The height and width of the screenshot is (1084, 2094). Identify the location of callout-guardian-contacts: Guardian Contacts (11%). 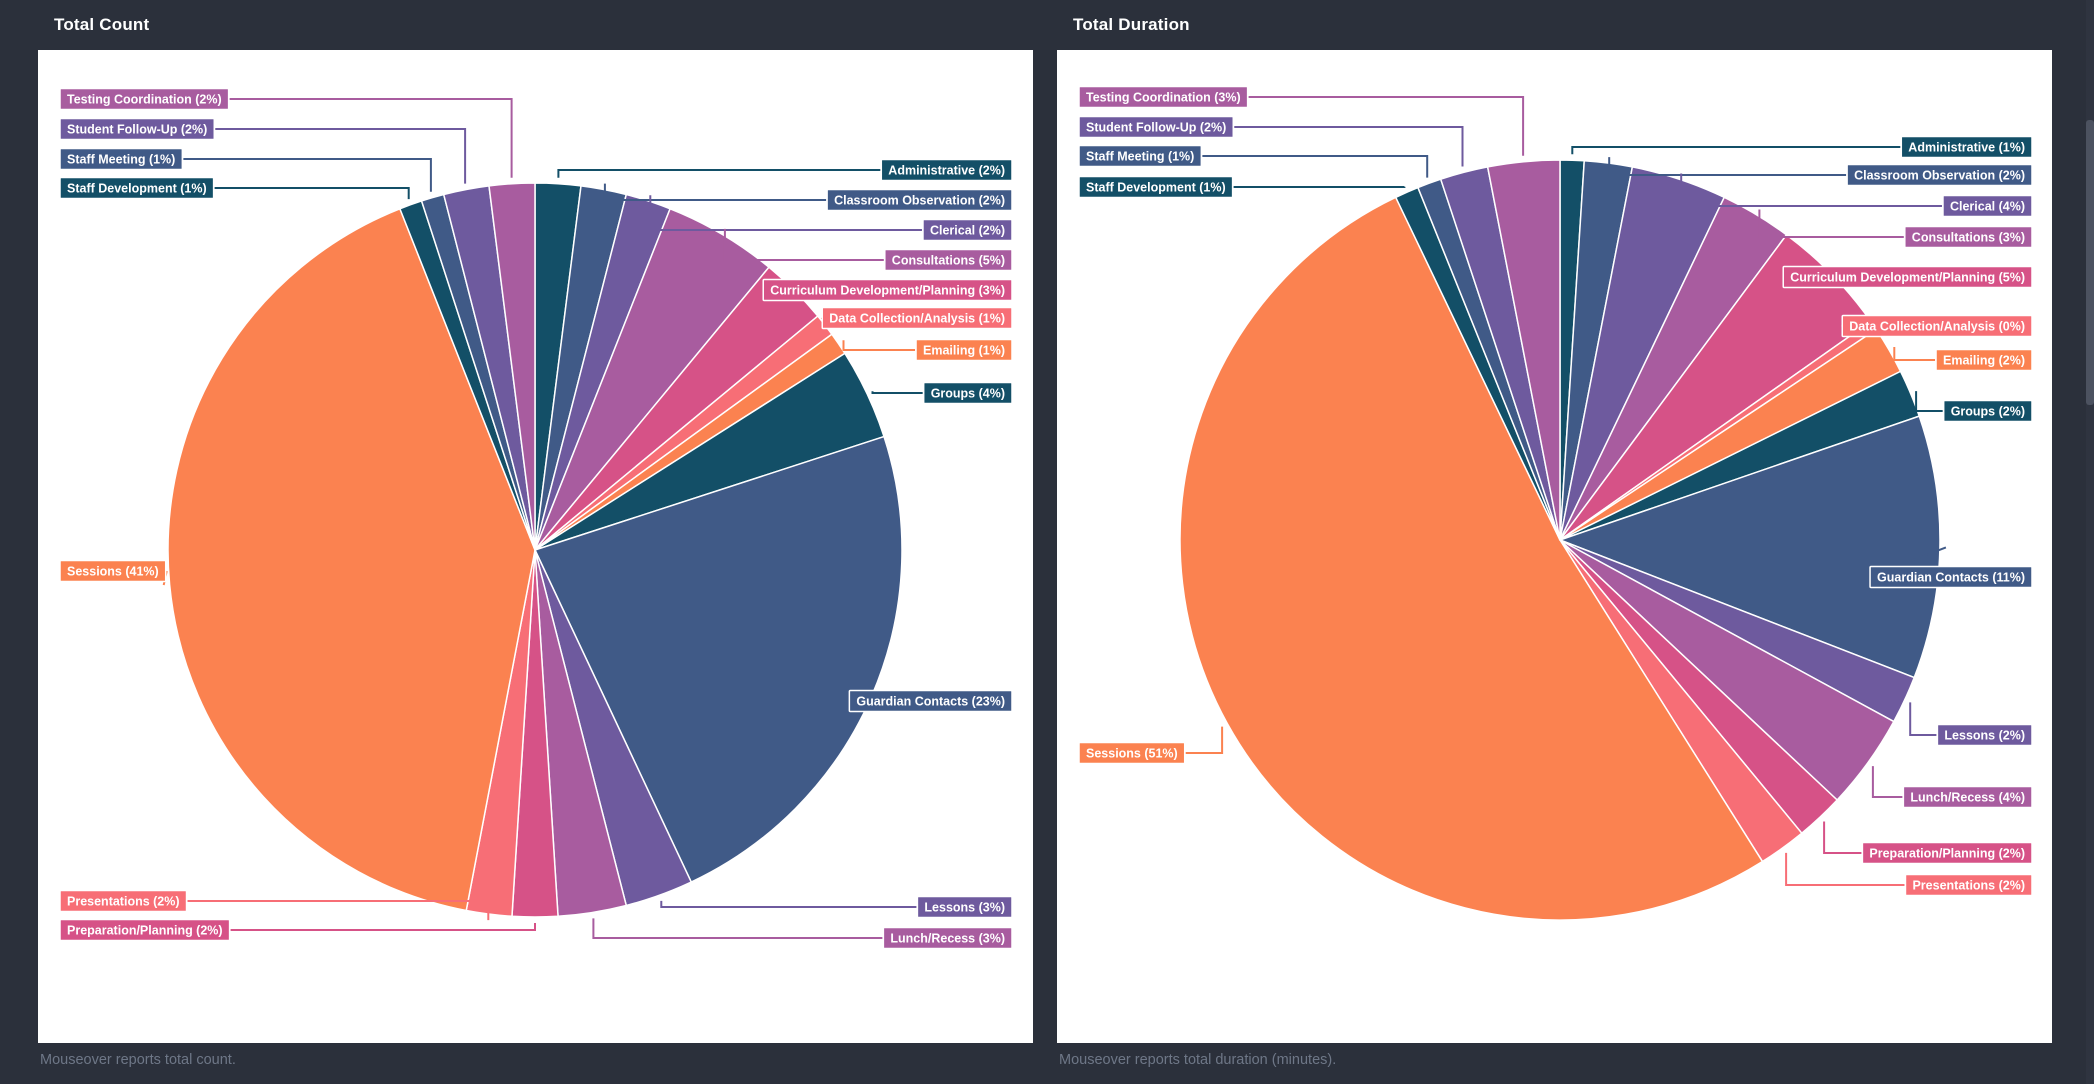
(1951, 577).